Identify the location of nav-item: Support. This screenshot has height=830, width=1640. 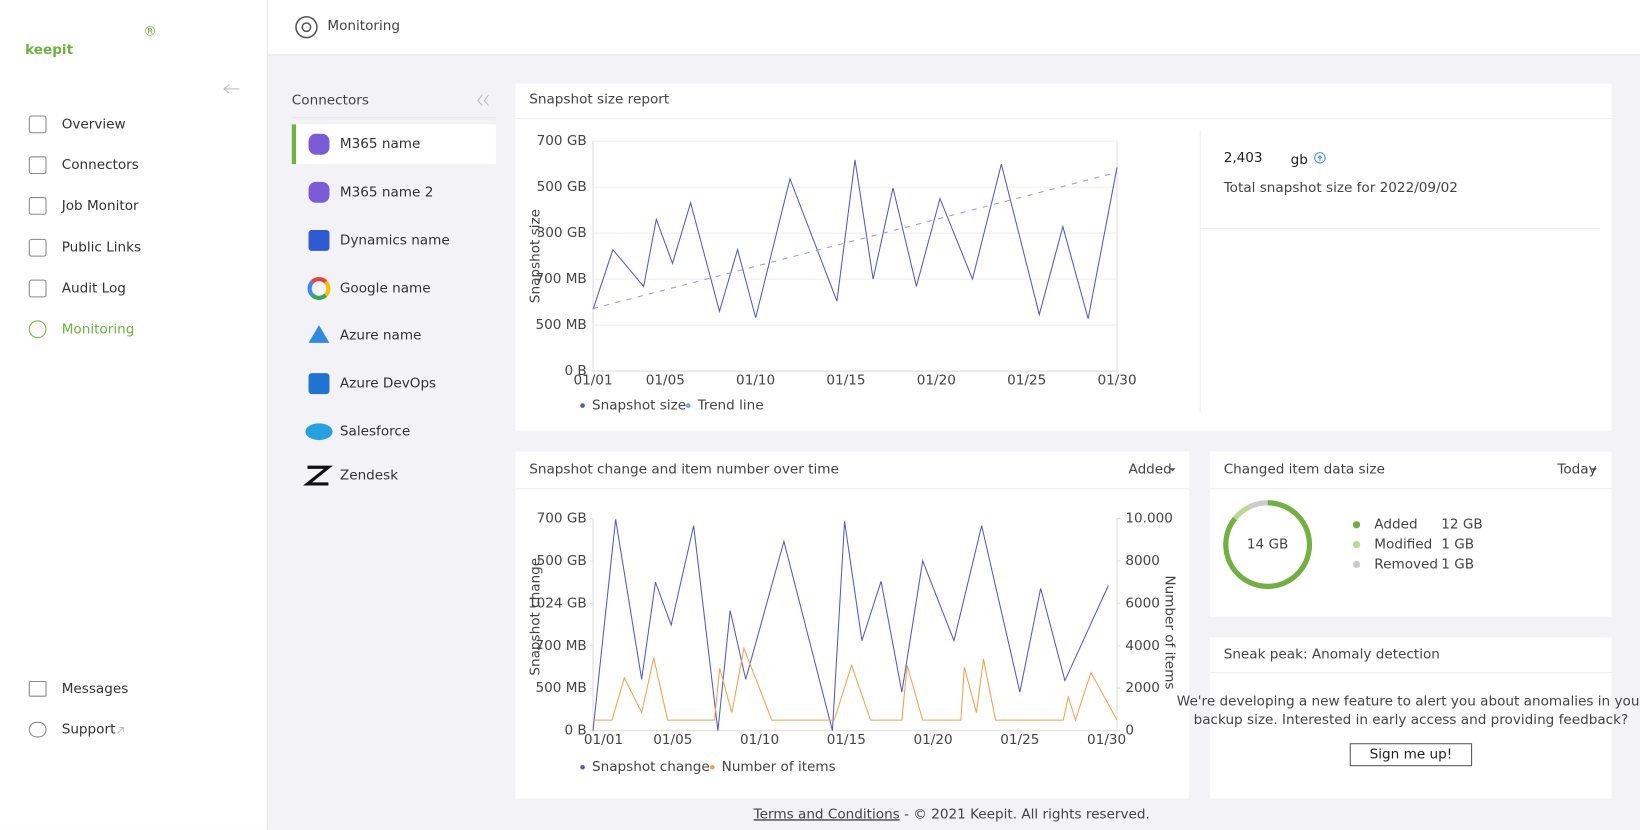
(89, 730).